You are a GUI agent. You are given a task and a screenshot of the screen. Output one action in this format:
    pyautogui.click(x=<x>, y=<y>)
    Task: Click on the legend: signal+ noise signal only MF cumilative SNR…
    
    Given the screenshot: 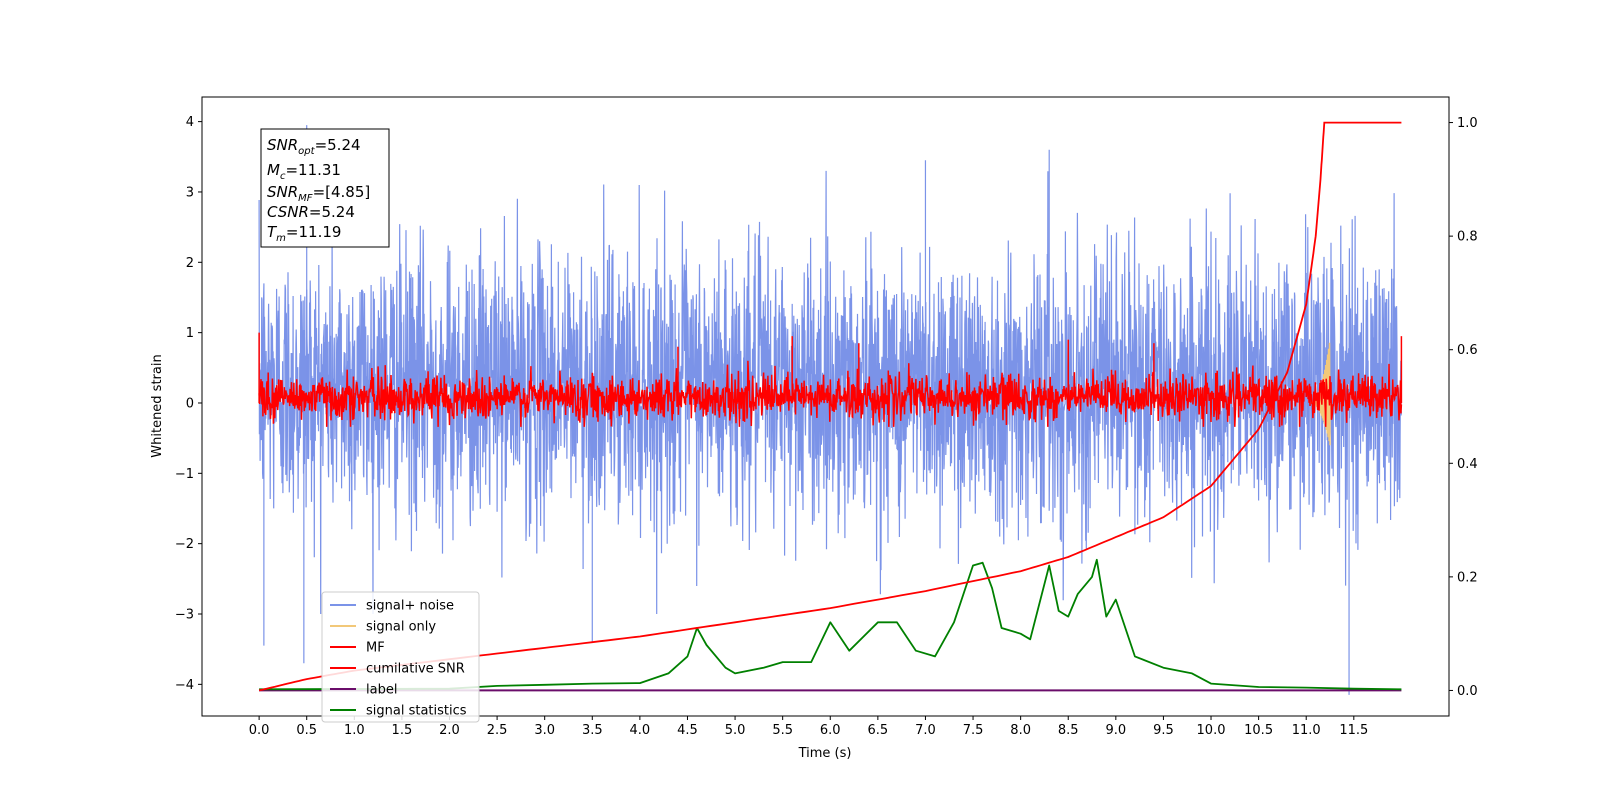 What is the action you would take?
    pyautogui.click(x=400, y=657)
    